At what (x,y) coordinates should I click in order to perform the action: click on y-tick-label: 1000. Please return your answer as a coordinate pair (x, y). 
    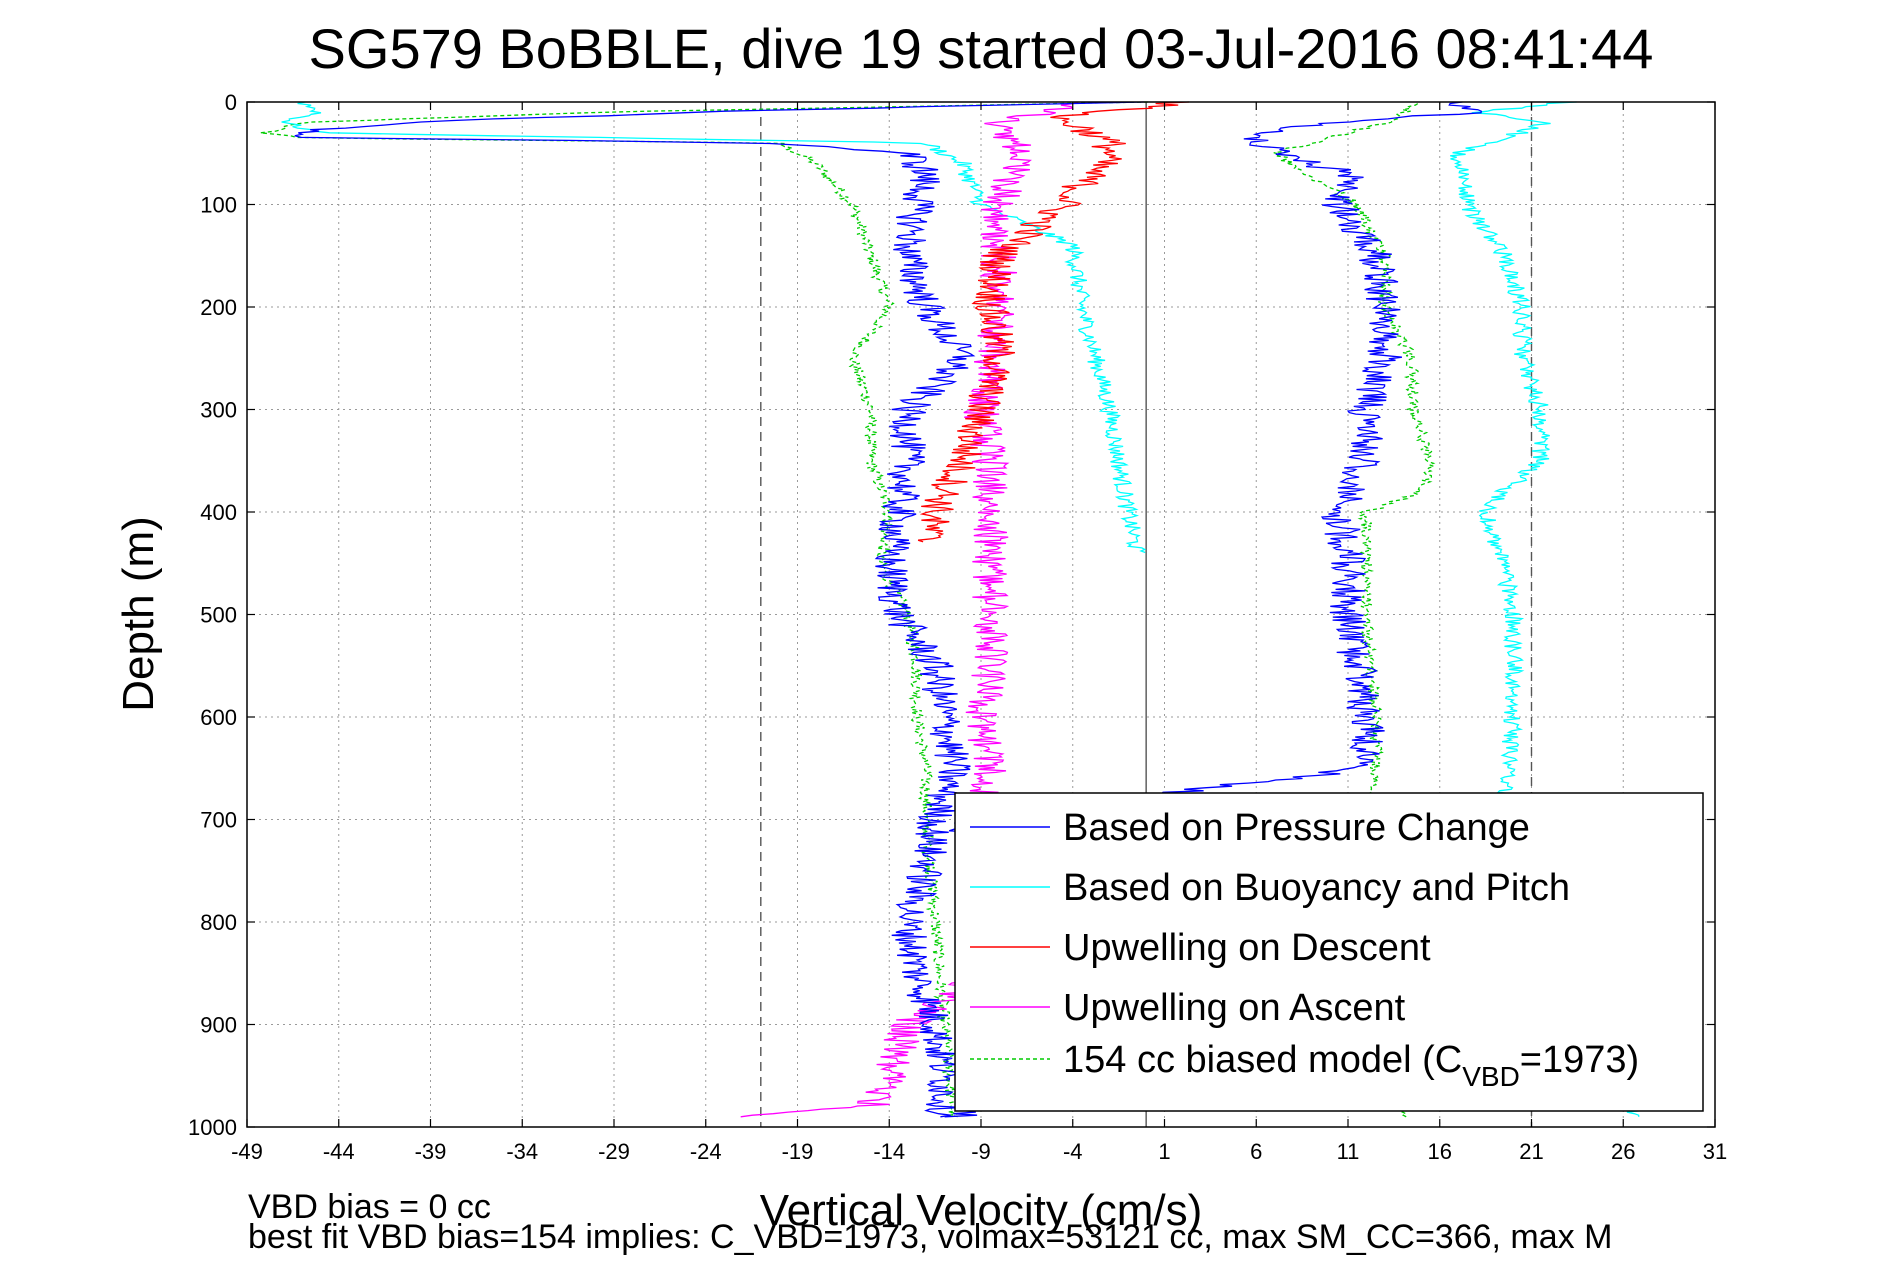
    Looking at the image, I should click on (212, 1127).